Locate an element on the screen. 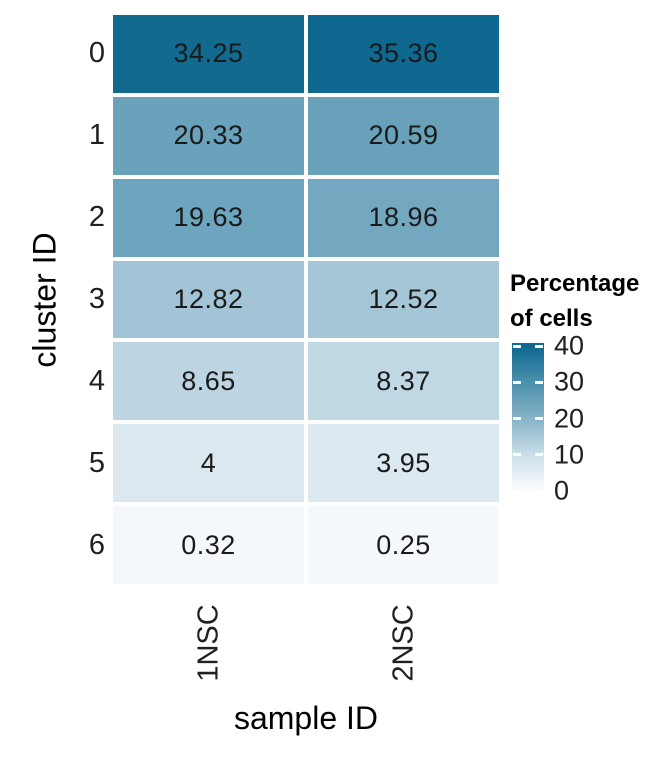  cell-value-label: 20.33 is located at coordinates (208, 135).